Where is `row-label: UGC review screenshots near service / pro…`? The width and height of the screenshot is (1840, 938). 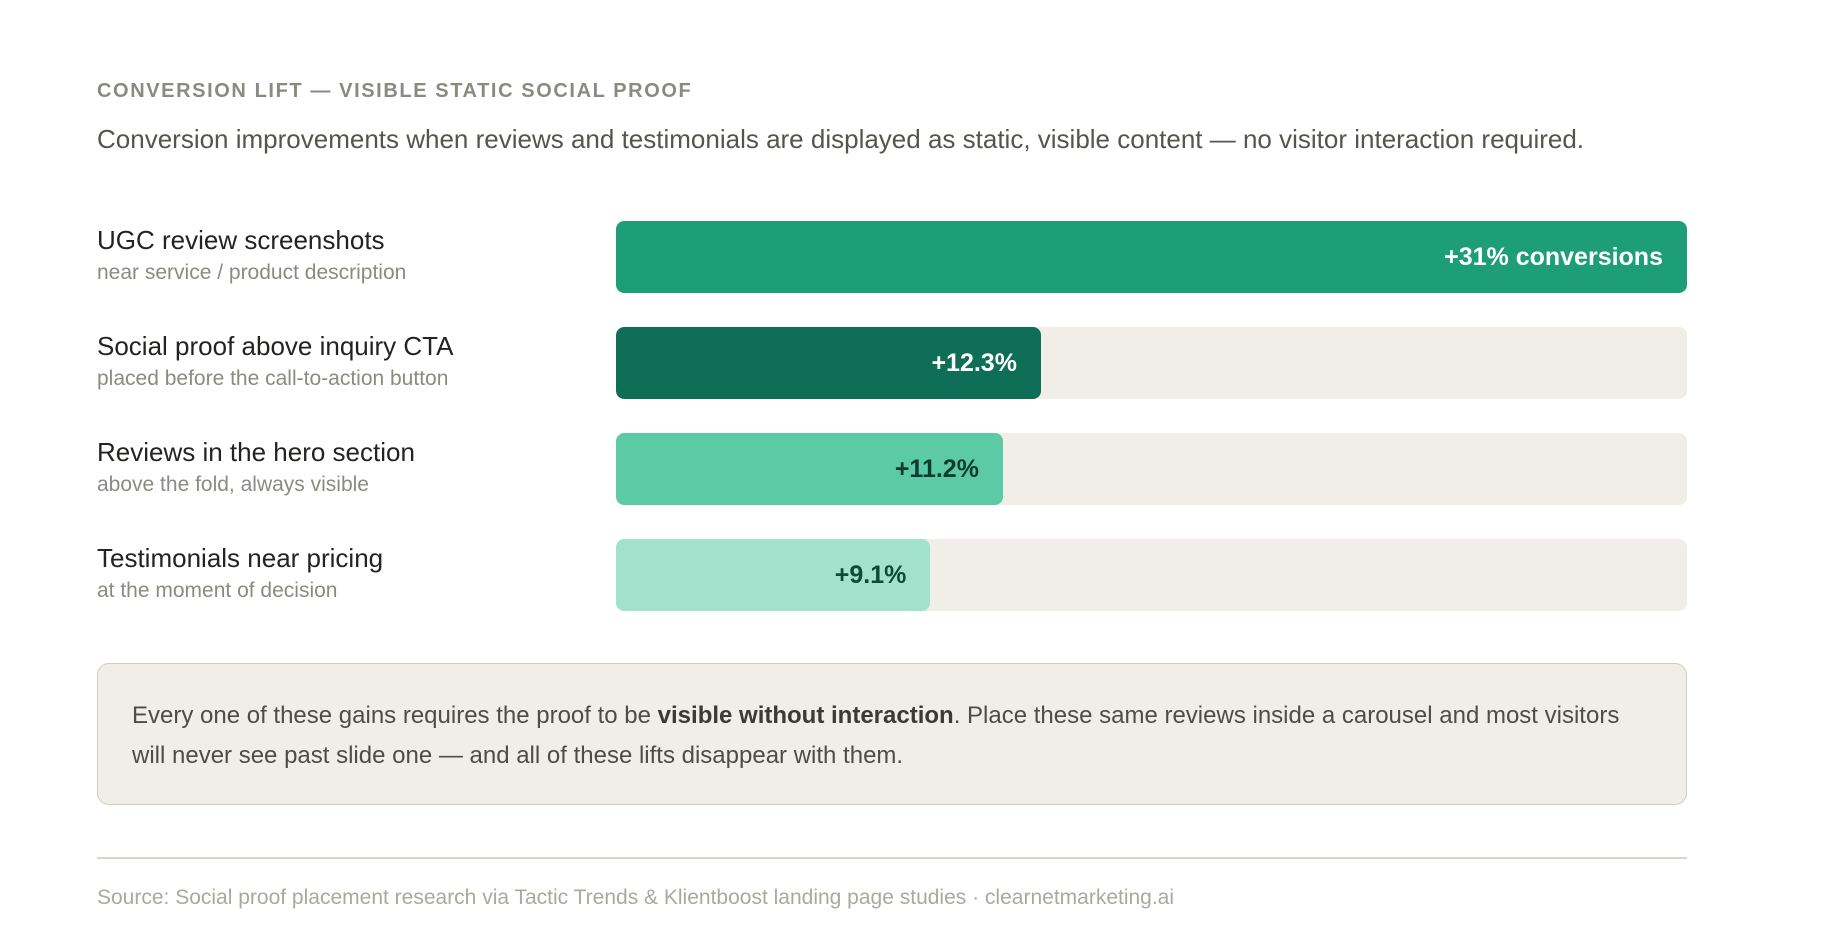
row-label: UGC review screenshots near service / pro… is located at coordinates (347, 255).